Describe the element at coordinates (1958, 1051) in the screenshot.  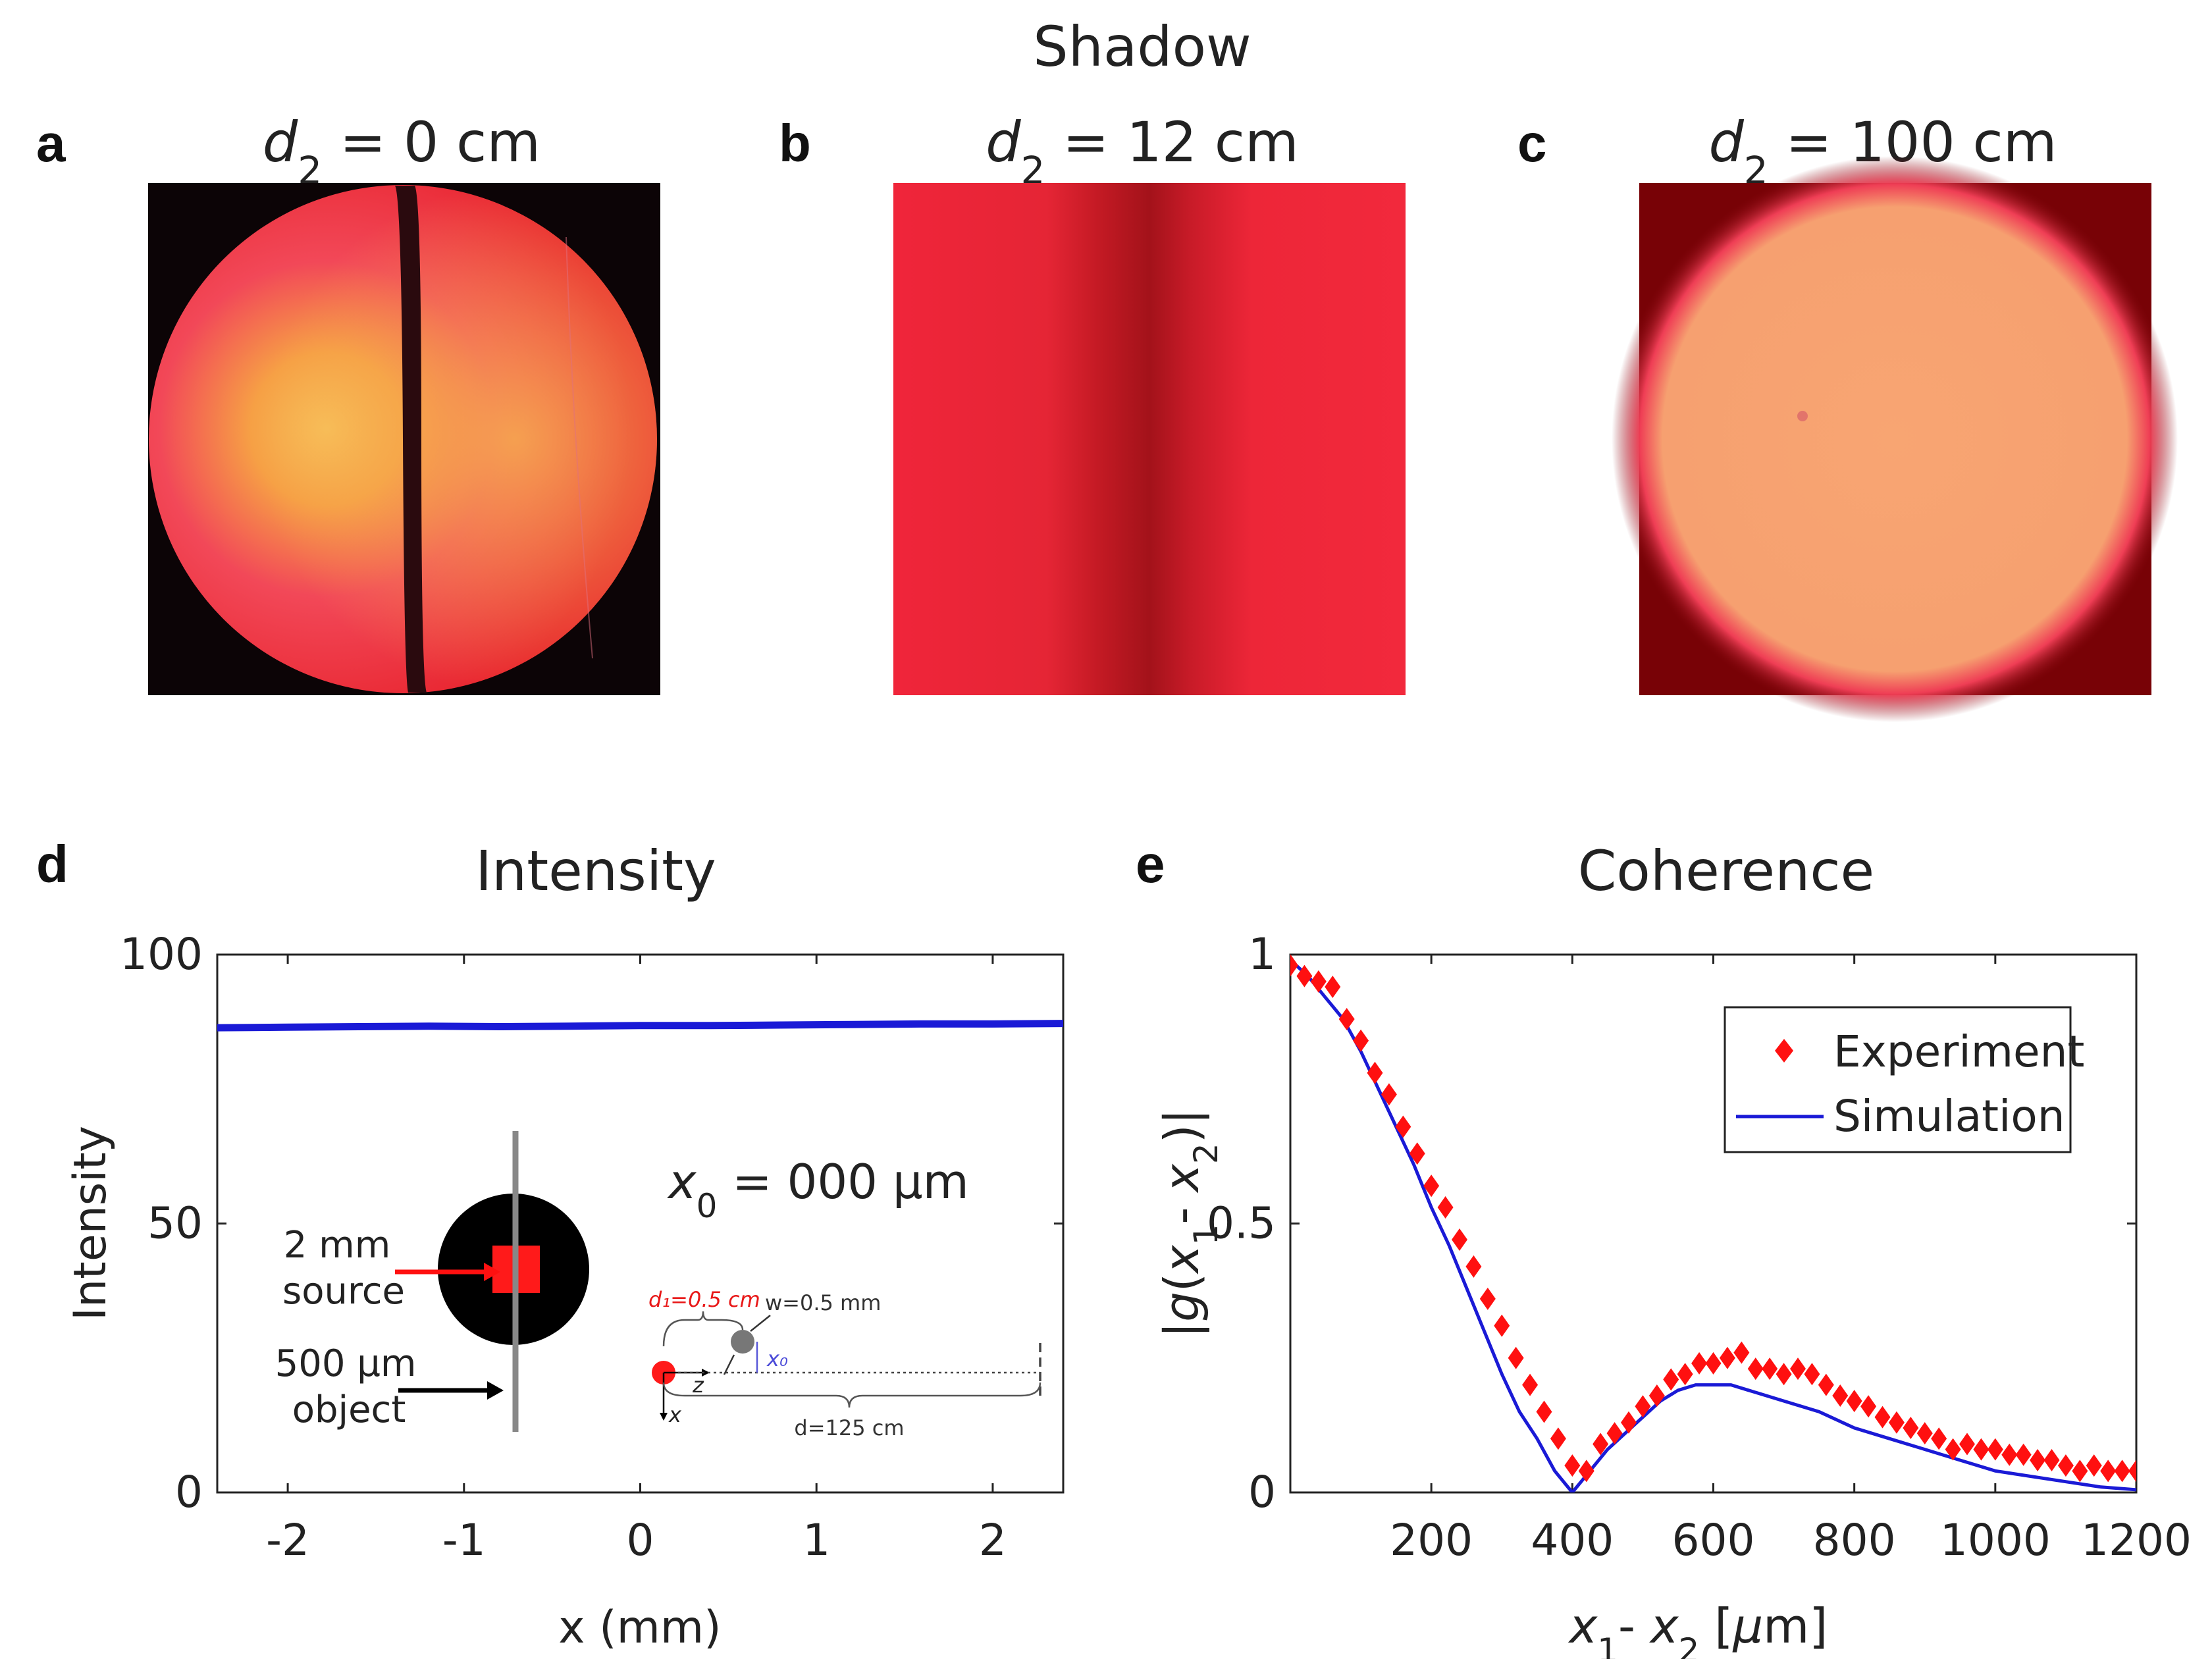
I see `legend-experiment-label: Experiment` at that location.